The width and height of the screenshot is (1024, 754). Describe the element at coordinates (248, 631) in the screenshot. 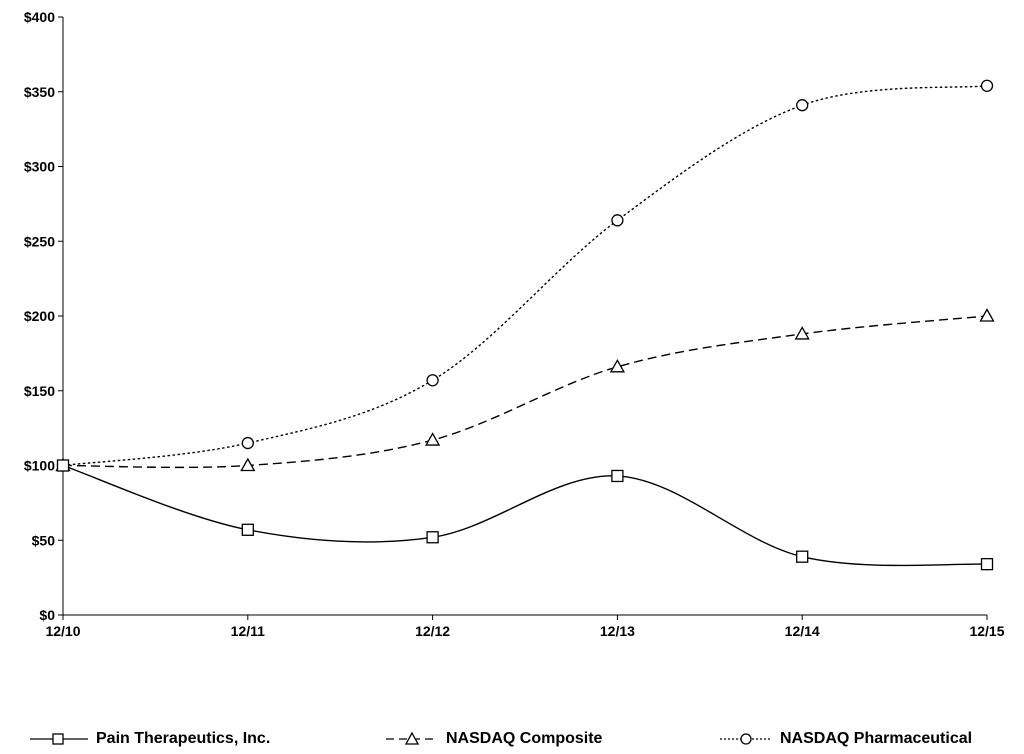

I see `x-tick-label: 12/11` at that location.